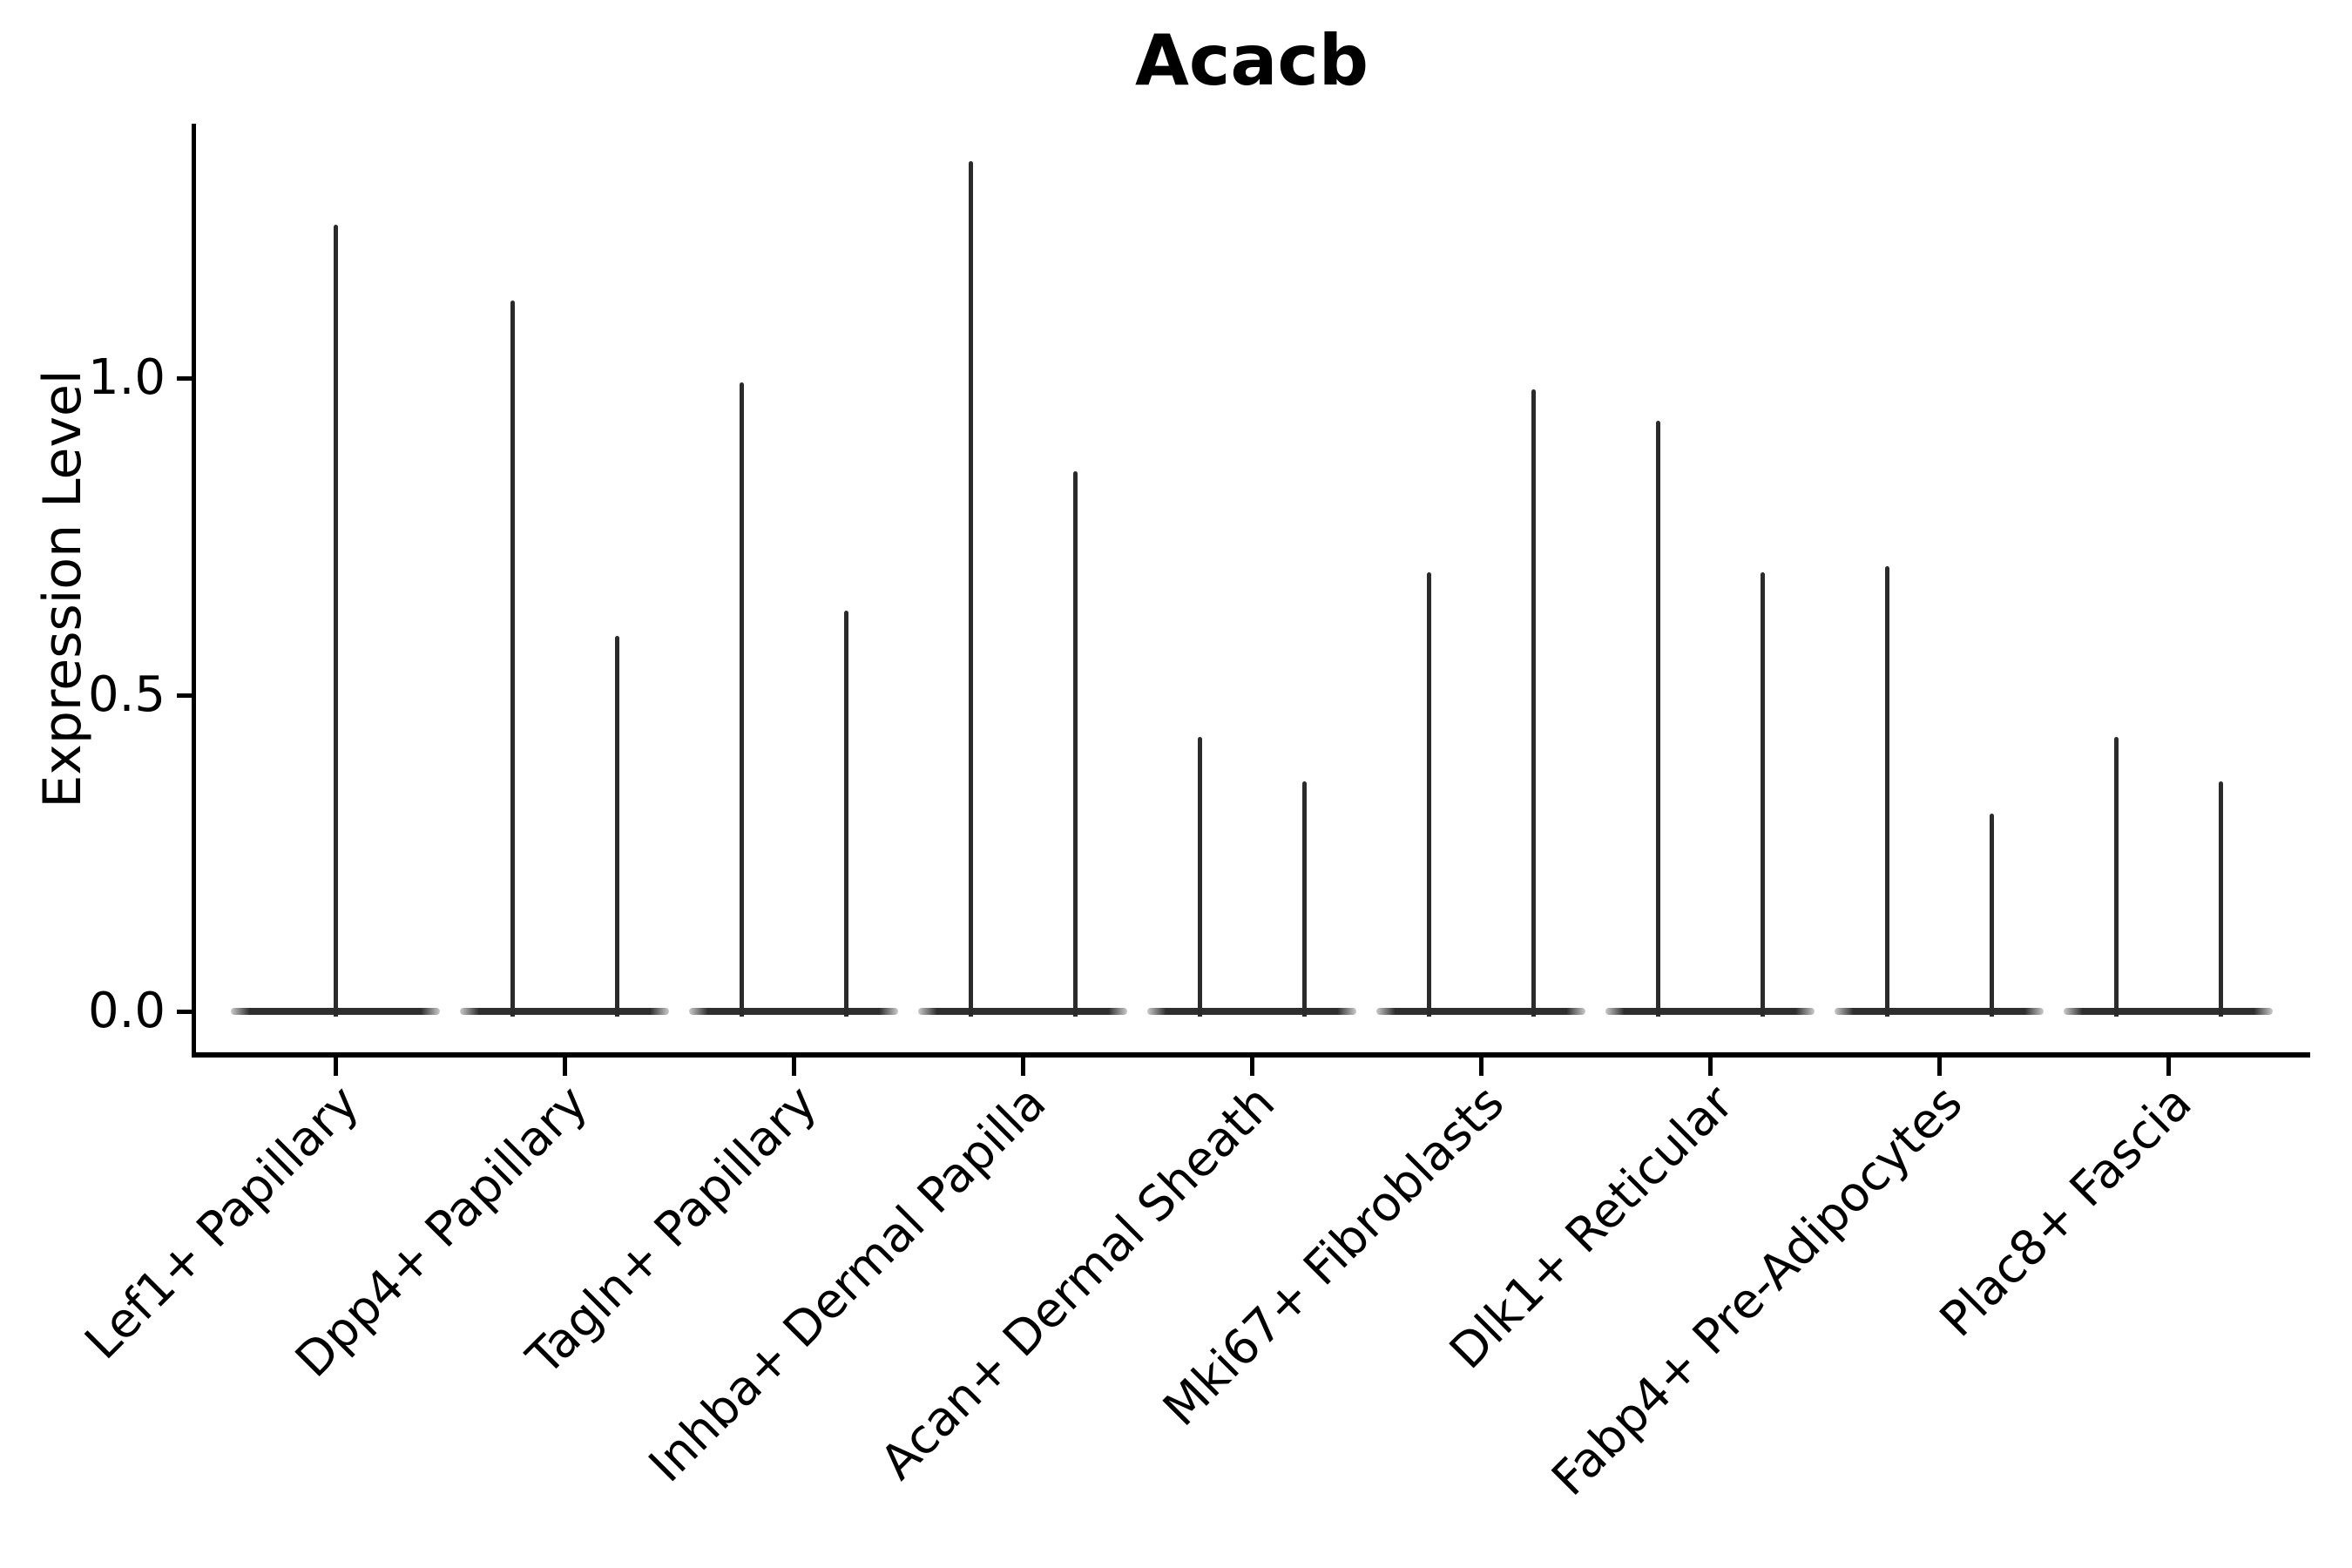 The height and width of the screenshot is (1568, 2352). I want to click on y-tick-label: 1.0, so click(126, 378).